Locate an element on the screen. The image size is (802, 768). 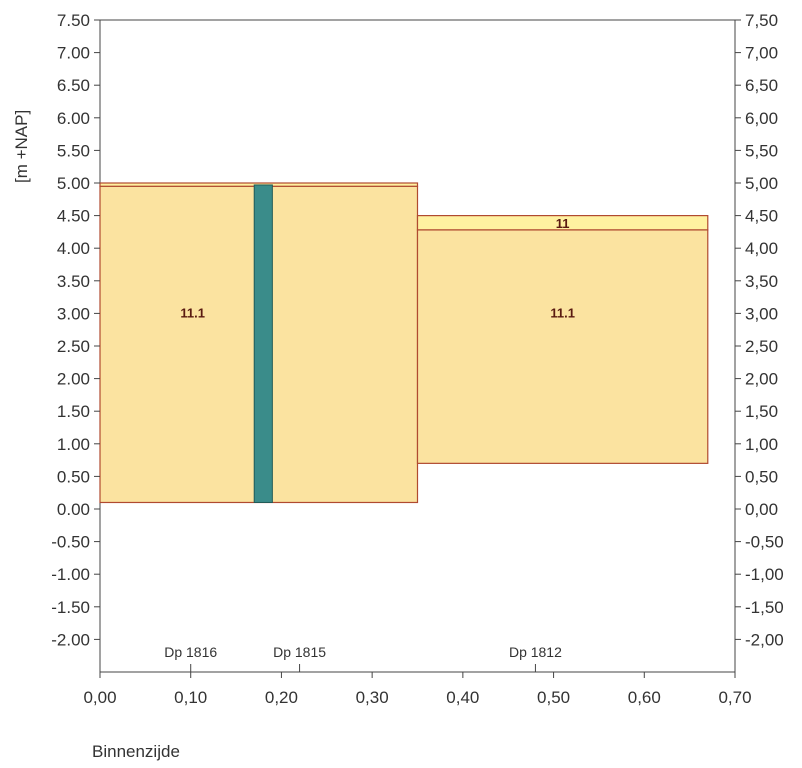
left-y-tick-label: 7.00 is located at coordinates (73, 53).